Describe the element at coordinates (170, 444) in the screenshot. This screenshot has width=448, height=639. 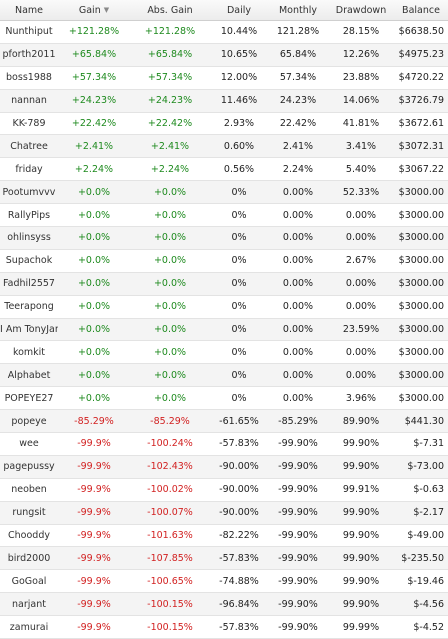
I see `cell-abs-gain: -100.24%` at that location.